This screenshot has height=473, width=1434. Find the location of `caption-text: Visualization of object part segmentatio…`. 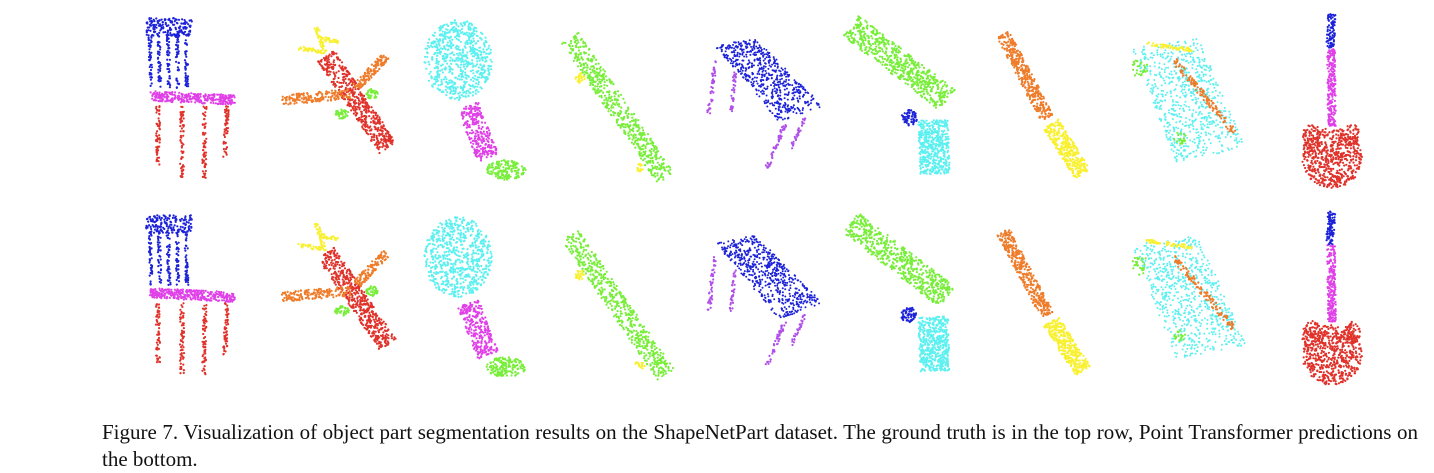

caption-text: Visualization of object part segmentatio… is located at coordinates (760, 445).